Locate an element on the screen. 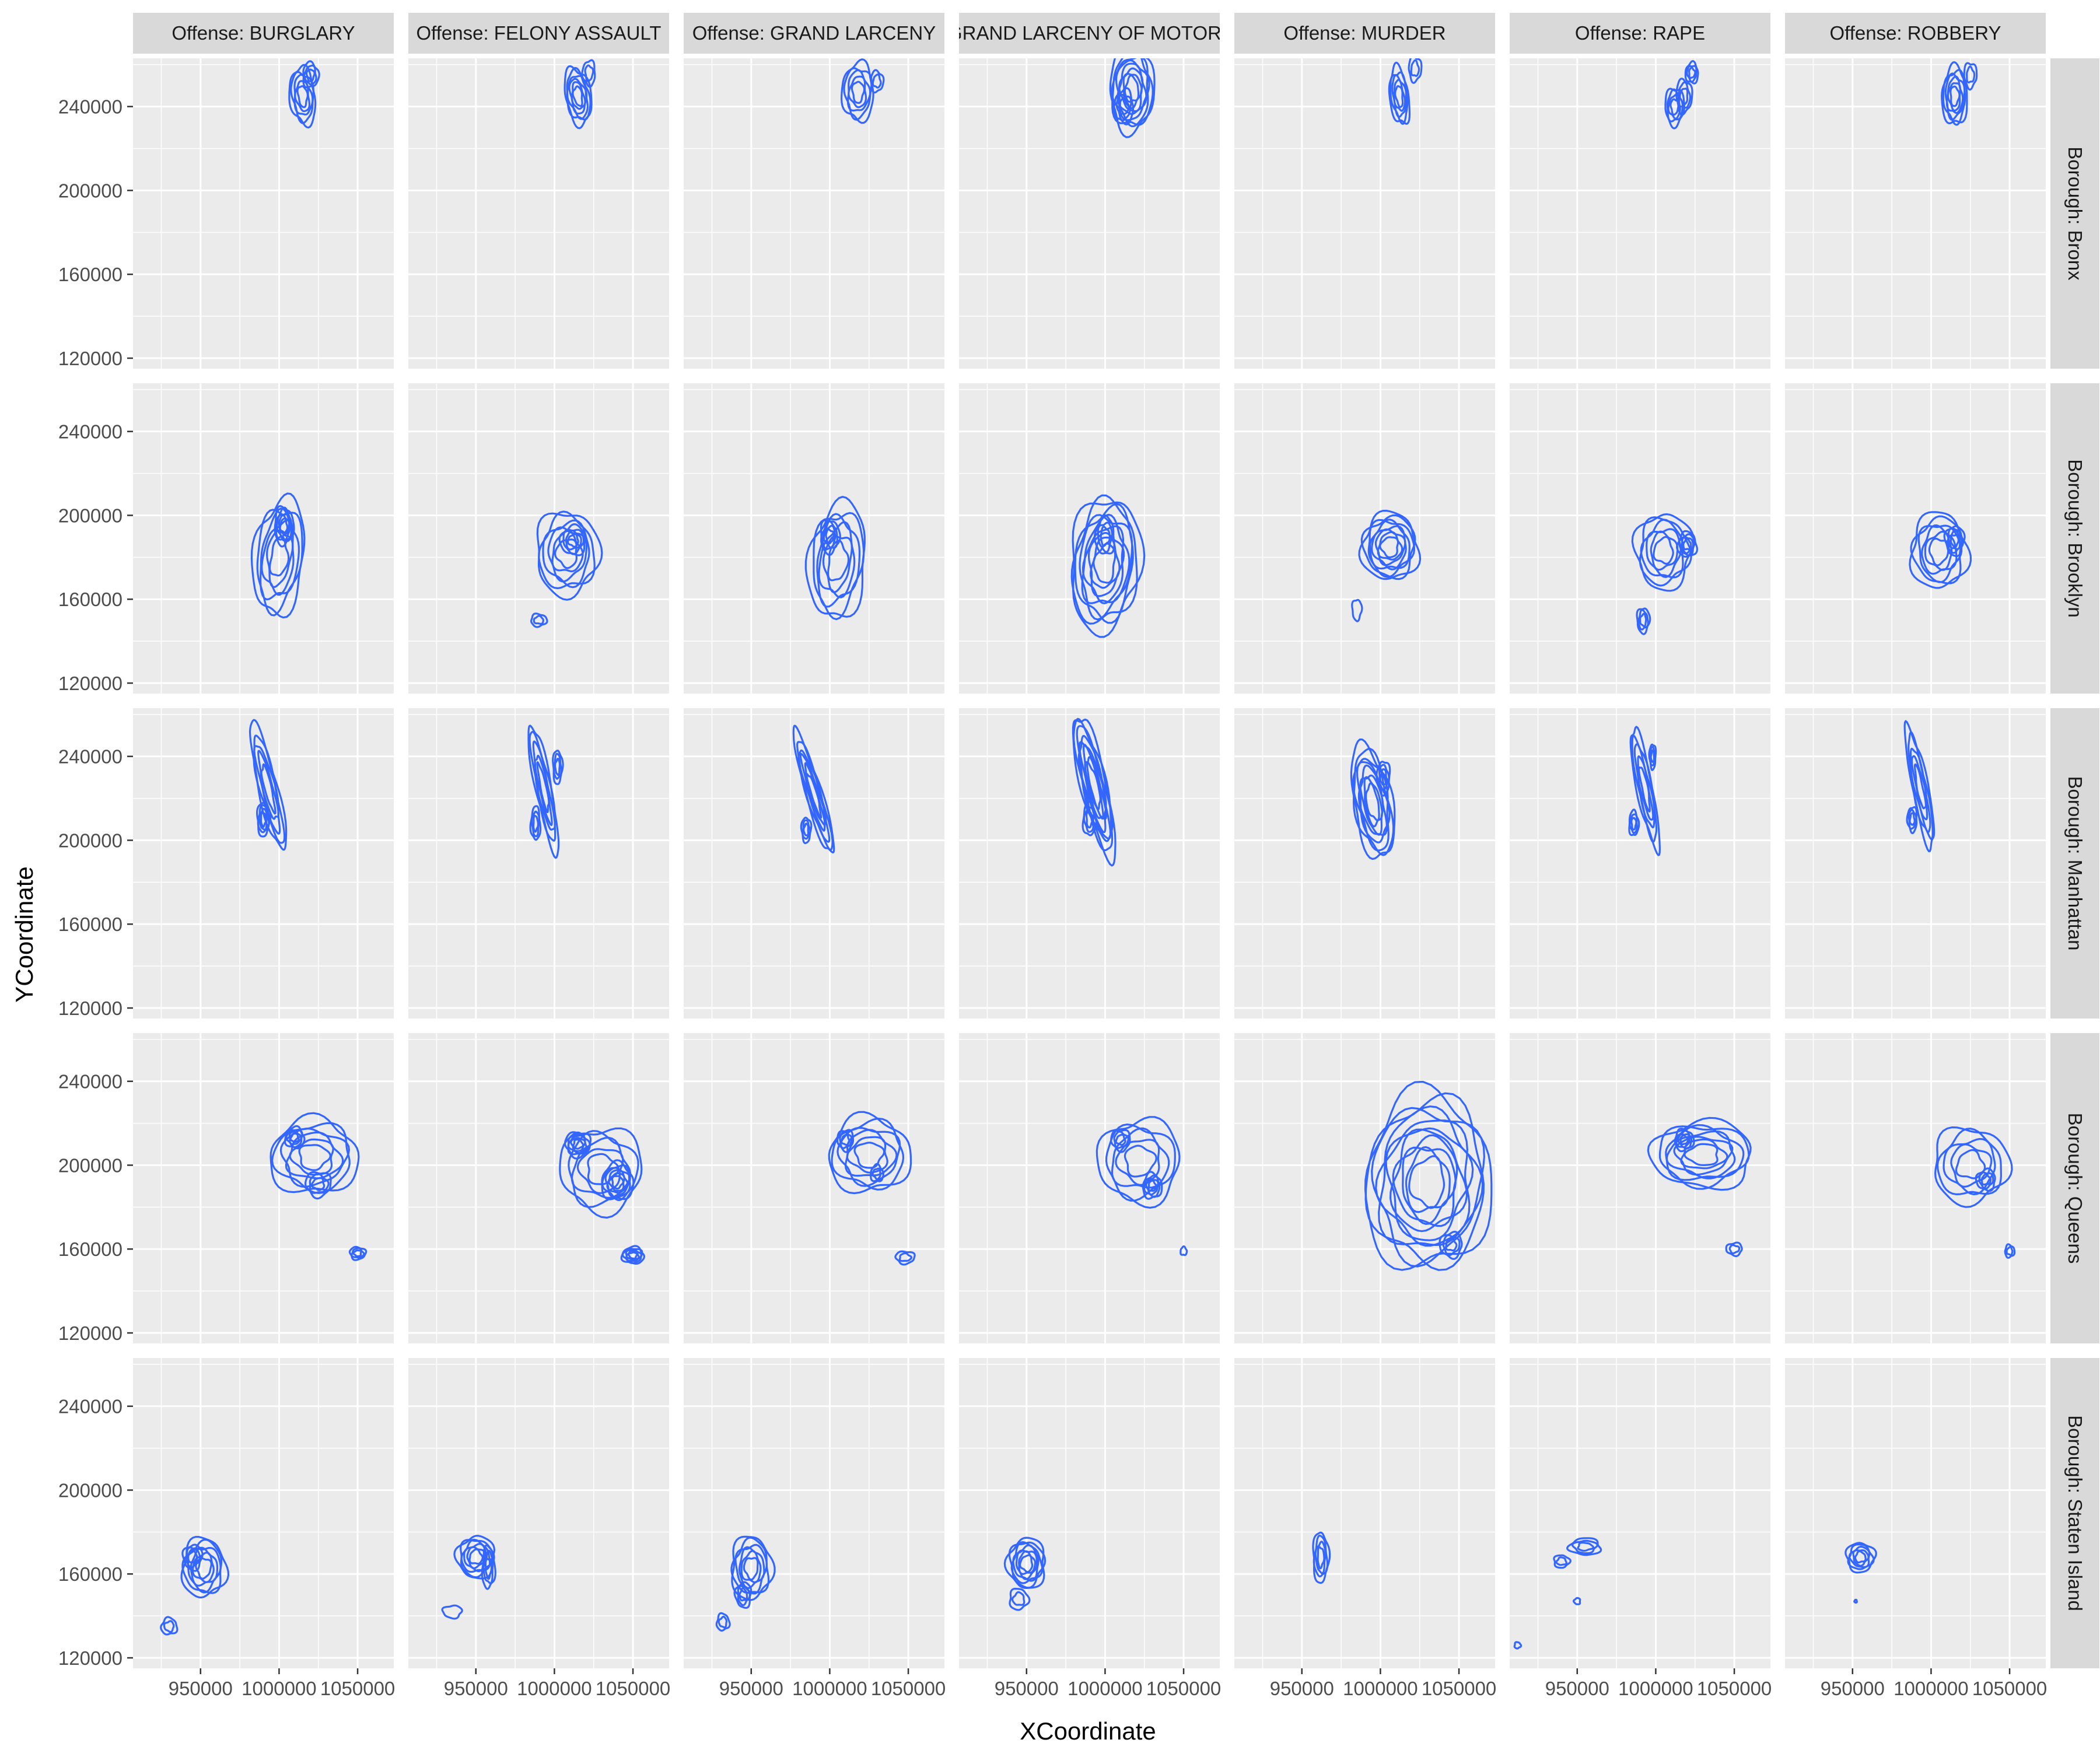 The width and height of the screenshot is (2100, 1750). x-axis-title: XCoordinate is located at coordinates (1088, 1731).